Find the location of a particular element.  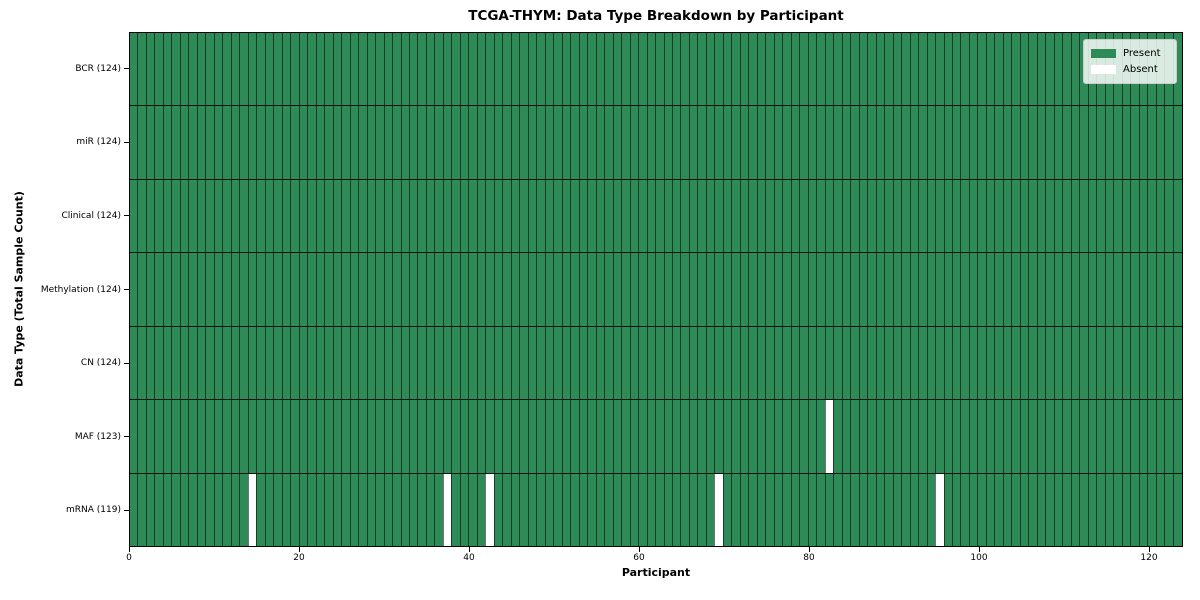

y-tick-label: mRNA (119) is located at coordinates (93, 510).